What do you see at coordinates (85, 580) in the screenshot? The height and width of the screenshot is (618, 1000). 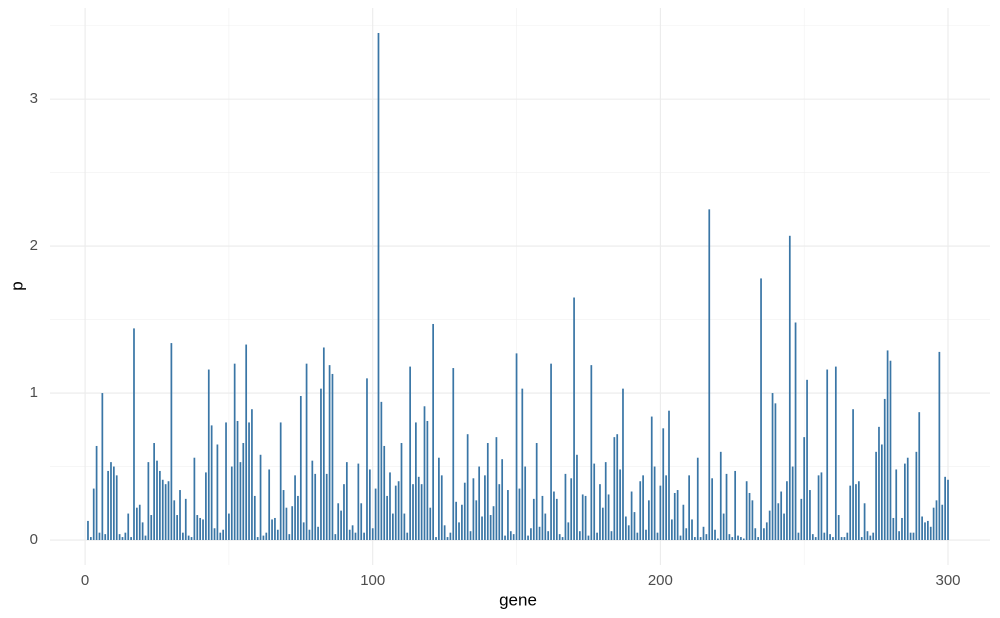 I see `x-tick-label: 0` at bounding box center [85, 580].